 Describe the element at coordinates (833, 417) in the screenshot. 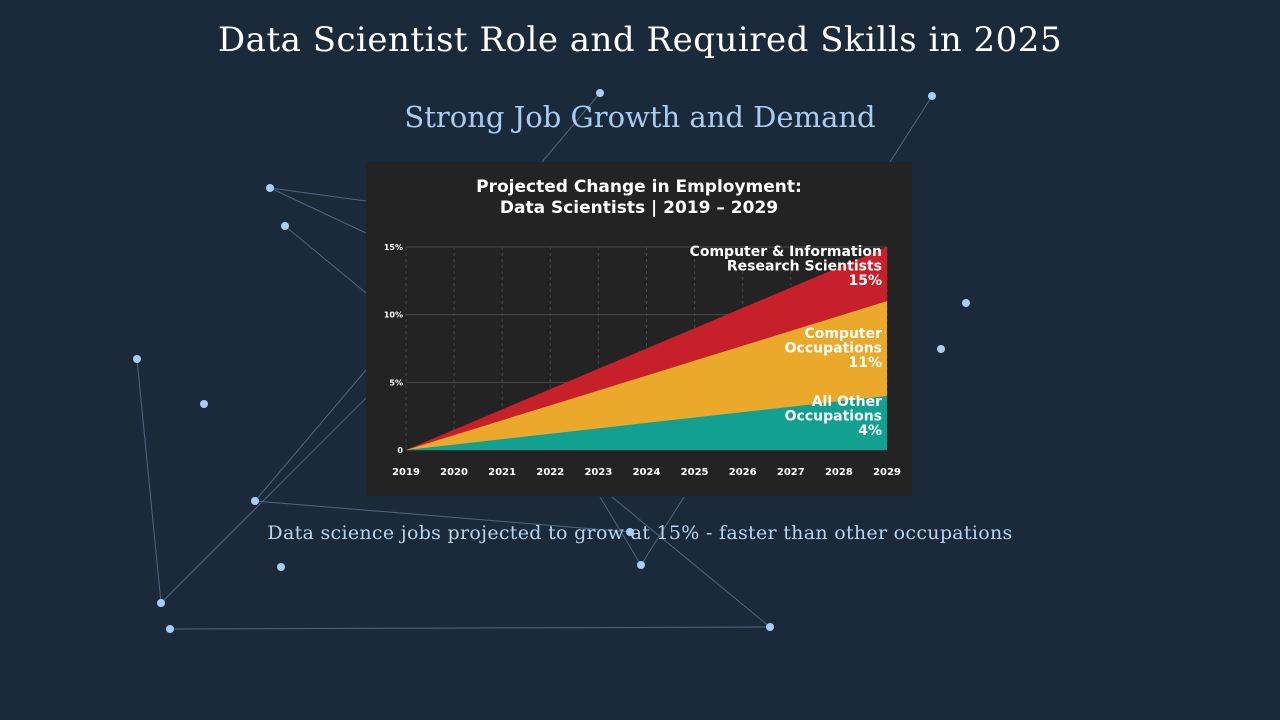

I see `series-label-3: Occupations` at that location.